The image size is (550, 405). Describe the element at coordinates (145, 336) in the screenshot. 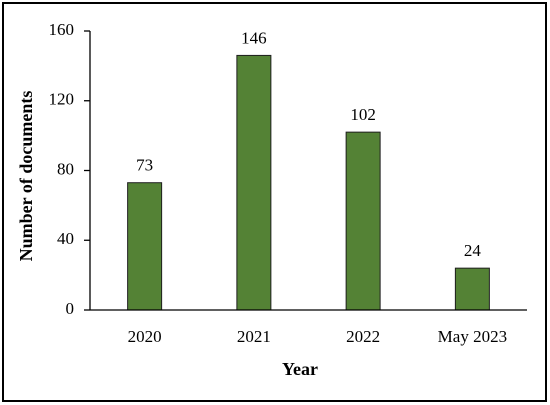

I see `x-tick-label: 2020` at that location.